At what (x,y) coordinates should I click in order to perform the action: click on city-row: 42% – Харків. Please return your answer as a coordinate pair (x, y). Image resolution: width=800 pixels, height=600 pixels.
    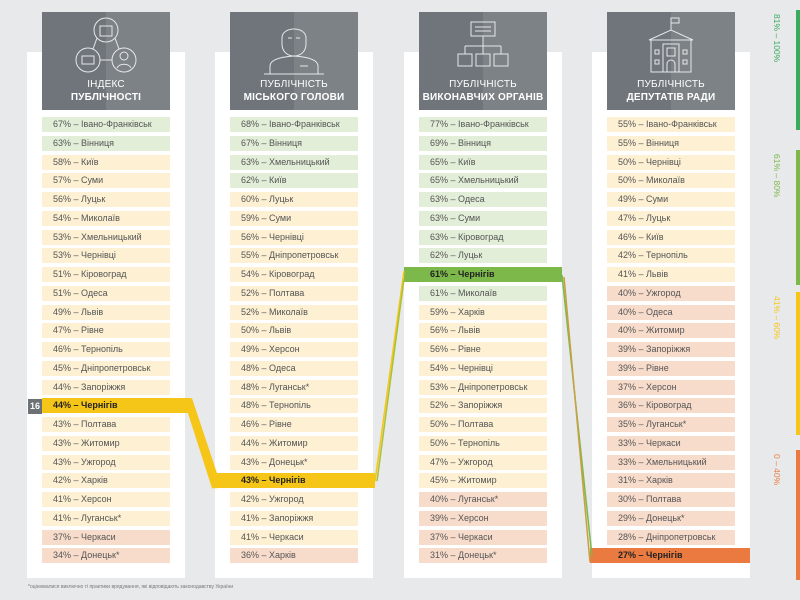
    Looking at the image, I should click on (106, 481).